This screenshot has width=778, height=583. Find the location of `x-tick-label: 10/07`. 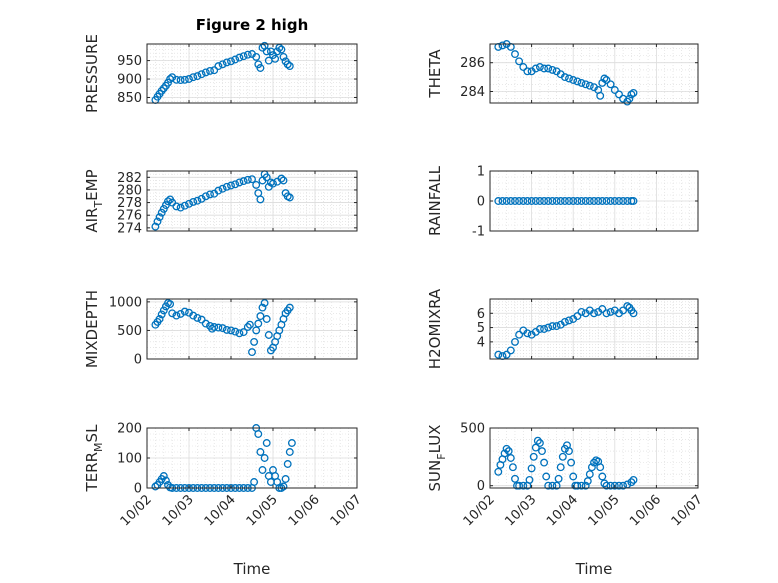

x-tick-label: 10/07 is located at coordinates (346, 510).